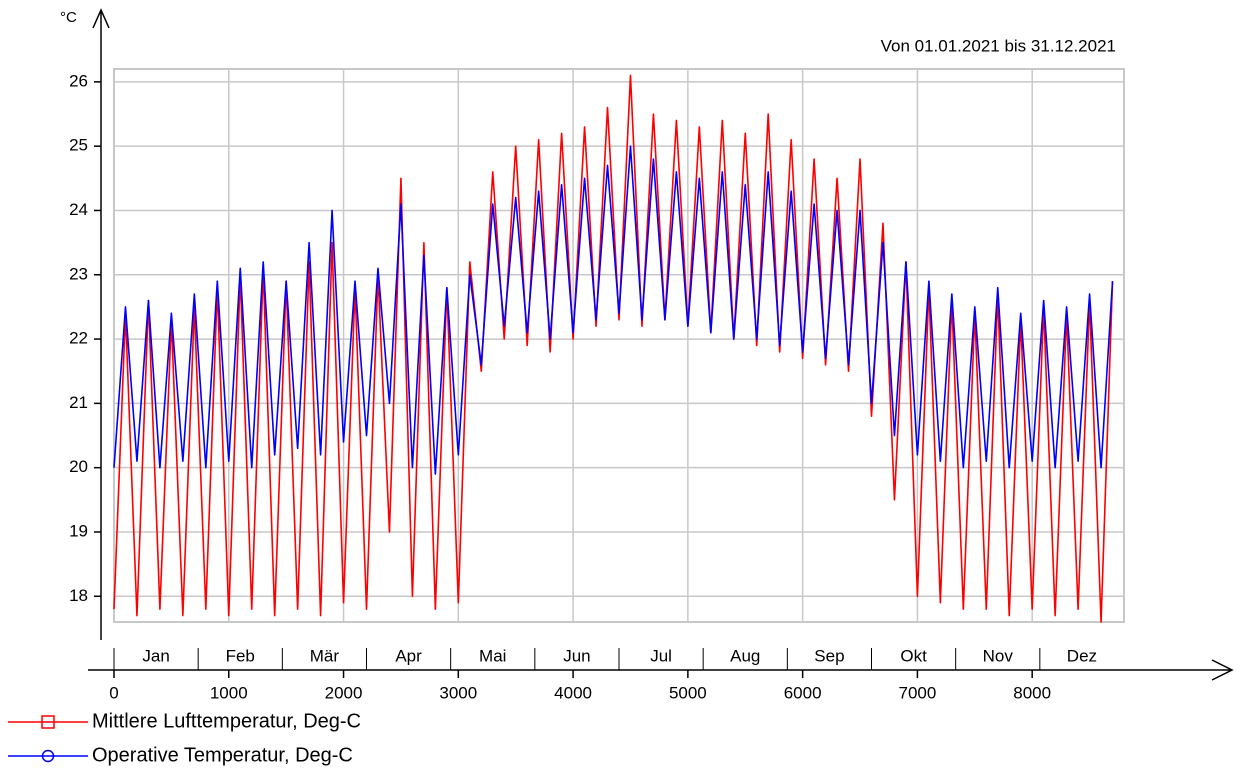 The height and width of the screenshot is (776, 1242). What do you see at coordinates (573, 692) in the screenshot?
I see `x-tick-label: 4000` at bounding box center [573, 692].